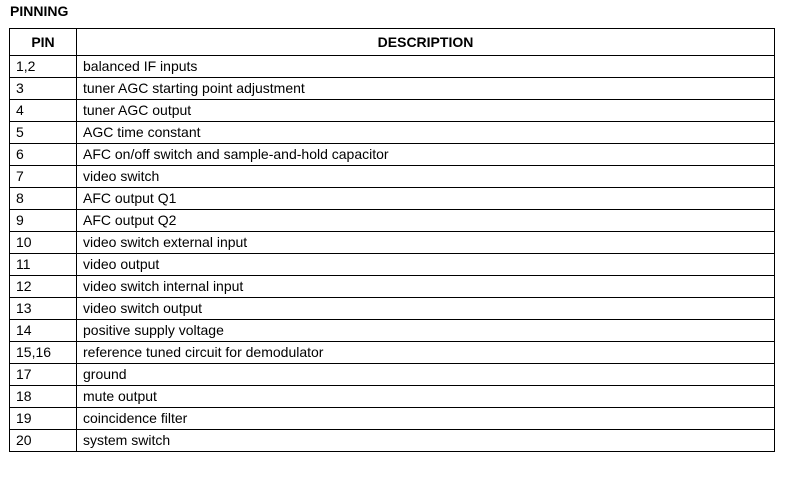 Image resolution: width=785 pixels, height=493 pixels. Describe the element at coordinates (43, 198) in the screenshot. I see `pin-cell: 8` at that location.